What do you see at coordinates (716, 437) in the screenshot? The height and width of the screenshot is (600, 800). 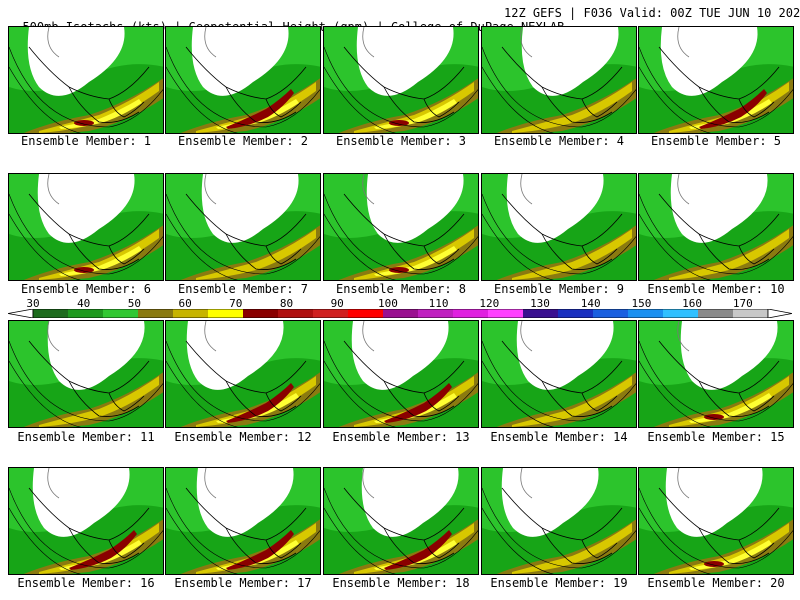 I see `ensemble-member-label: Ensemble Member: 15` at bounding box center [716, 437].